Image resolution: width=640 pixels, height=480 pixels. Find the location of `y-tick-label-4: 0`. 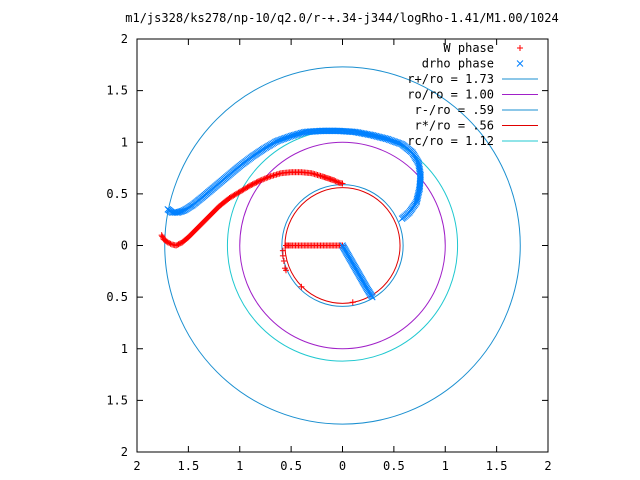

y-tick-label-4: 0 is located at coordinates (124, 246).